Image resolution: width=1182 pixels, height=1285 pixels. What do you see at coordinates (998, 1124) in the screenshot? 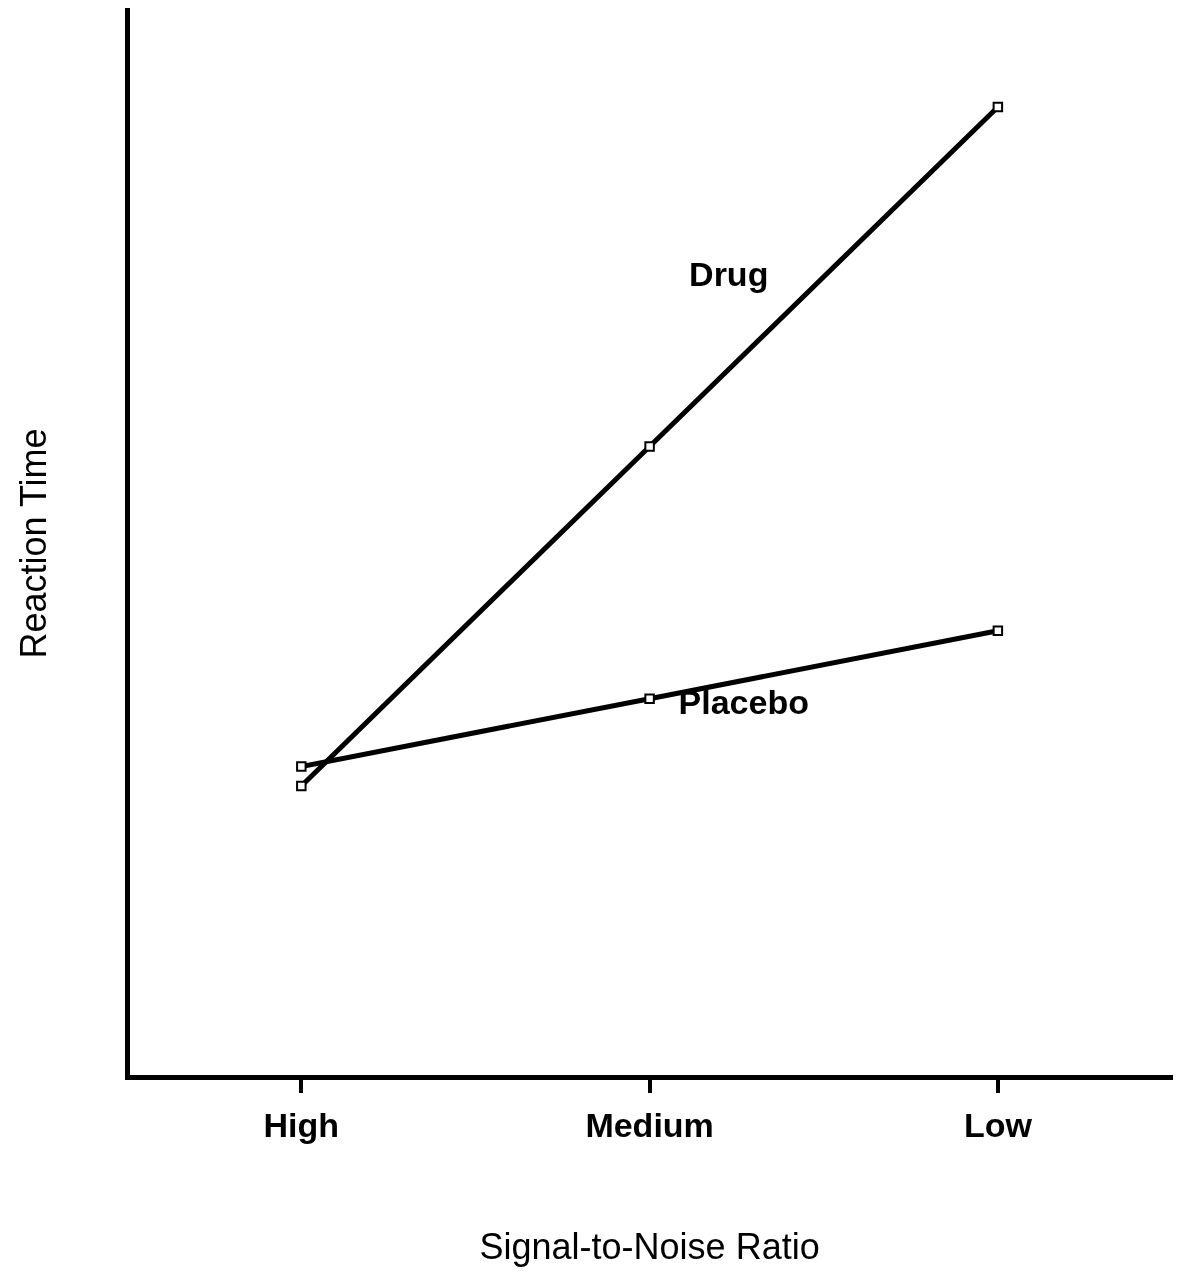
I see `x-tick-label: Low` at bounding box center [998, 1124].